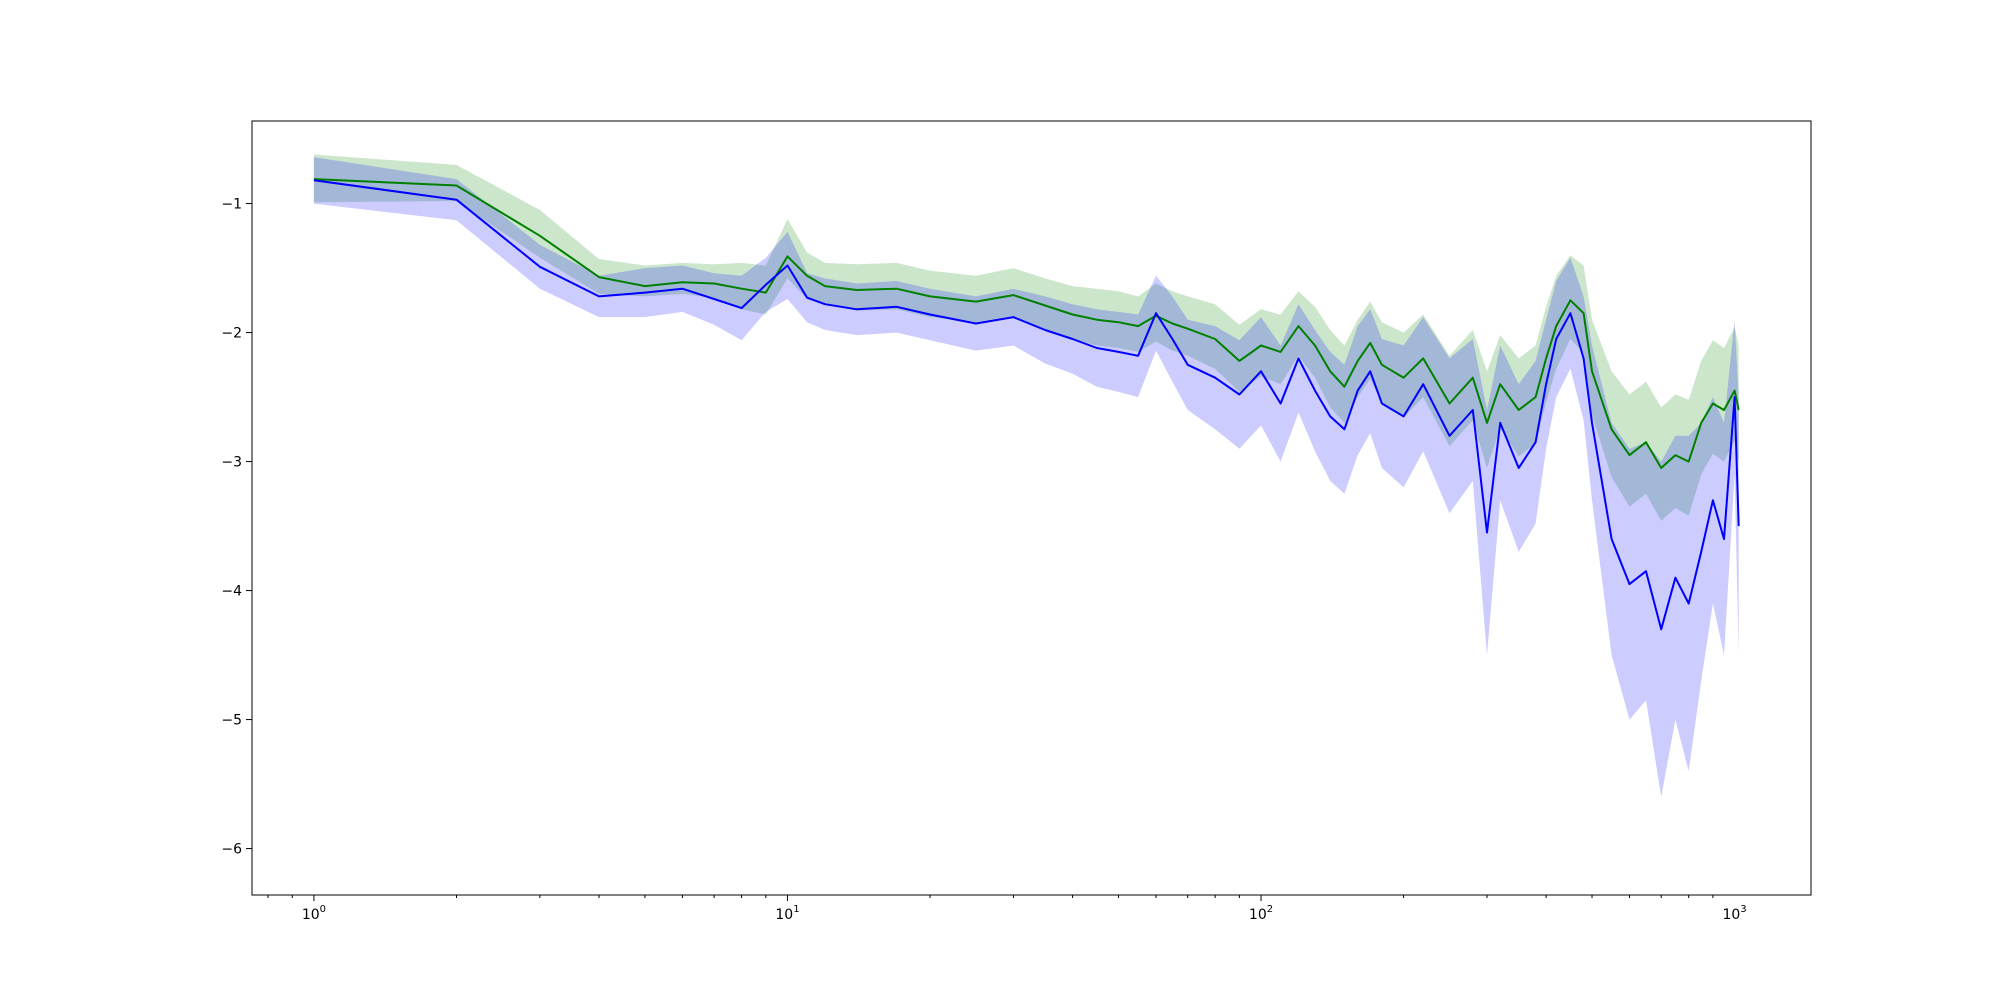  Describe the element at coordinates (231, 721) in the screenshot. I see `y-tick-label: −5` at that location.